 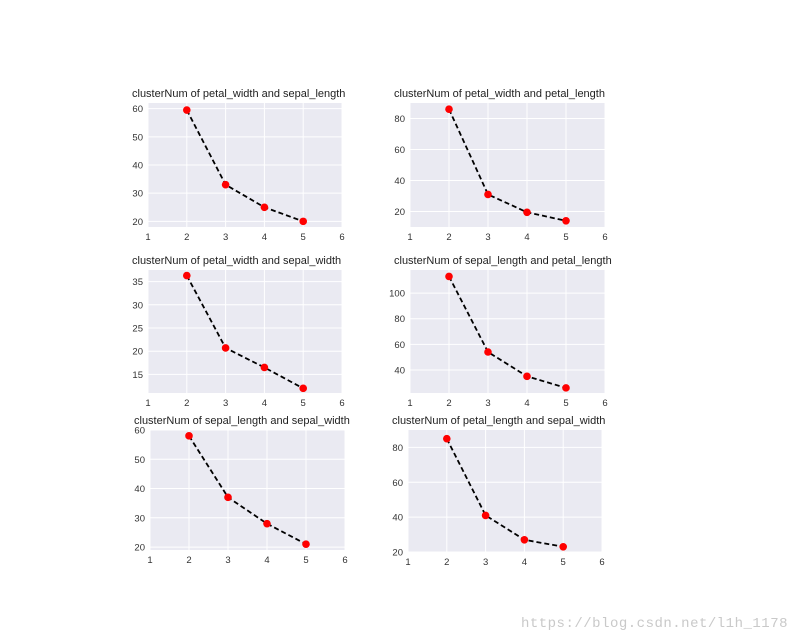 I want to click on y-tick-label: 15, so click(x=137, y=375).